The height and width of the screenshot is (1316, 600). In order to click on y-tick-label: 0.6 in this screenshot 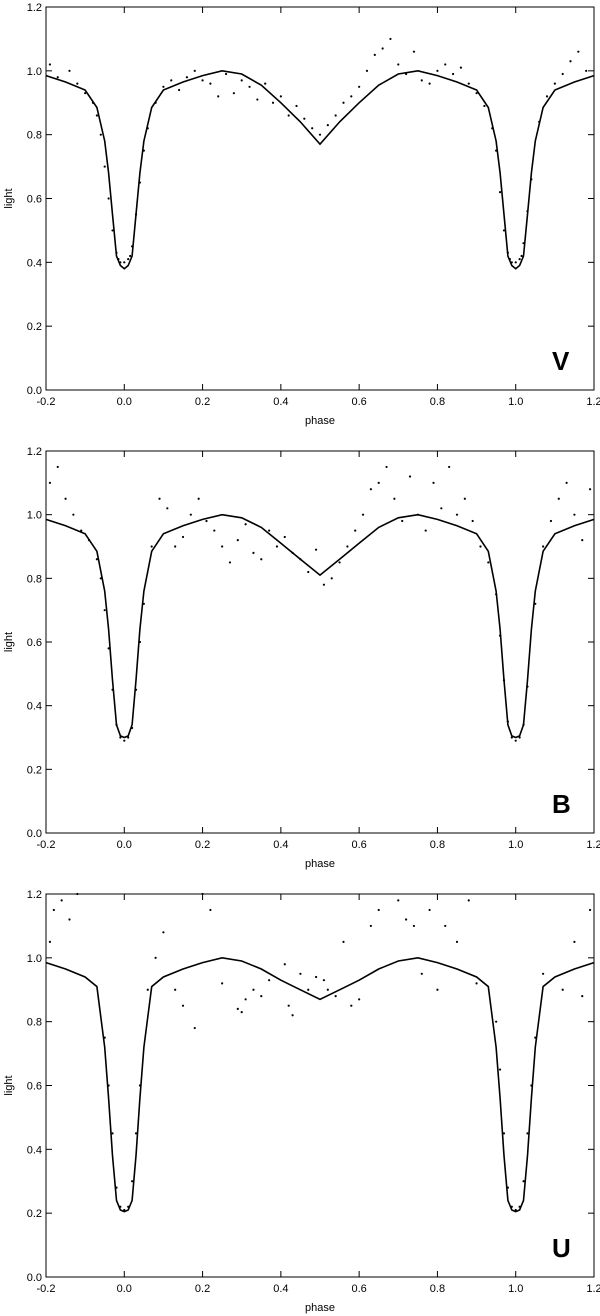, I will do `click(34, 200)`.